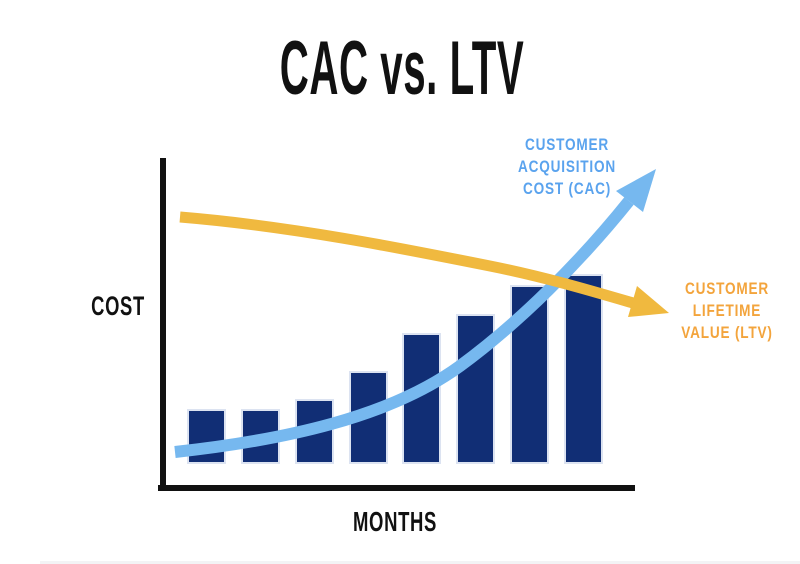  I want to click on ltv-legend-line-3: VALUE (LTV), so click(727, 332).